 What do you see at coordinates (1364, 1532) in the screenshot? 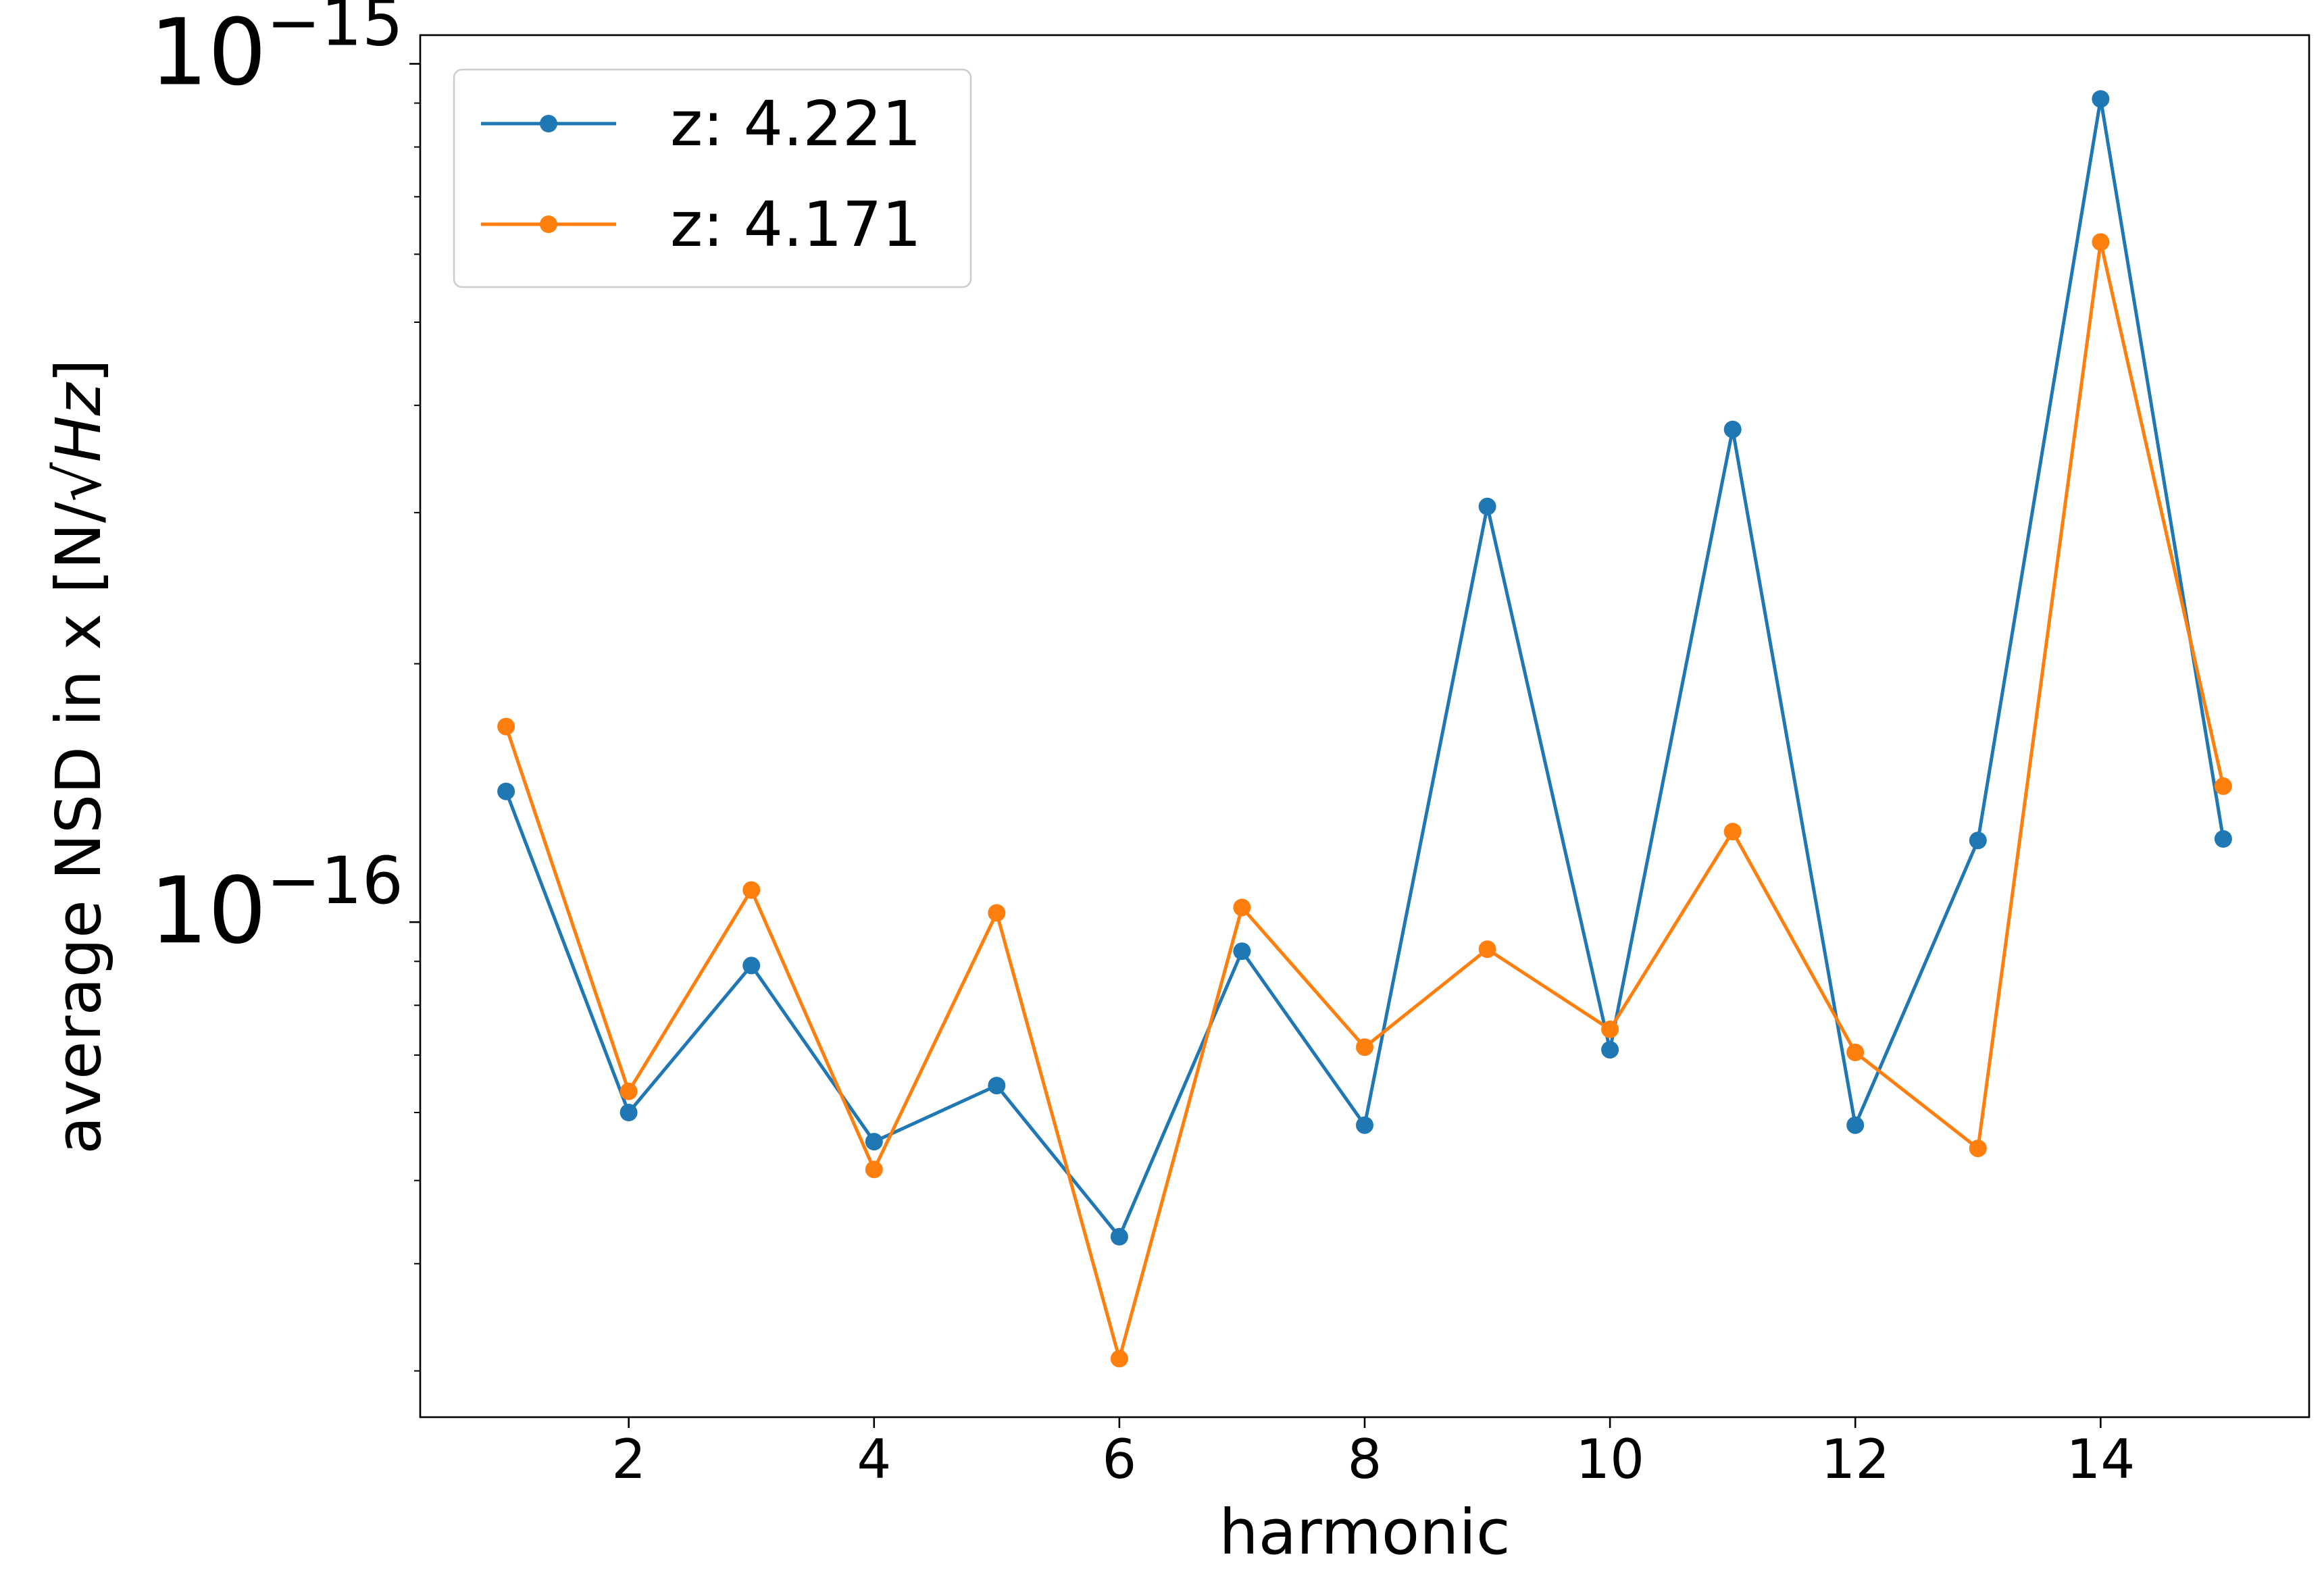
I see `x-axis-label: harmonic` at bounding box center [1364, 1532].